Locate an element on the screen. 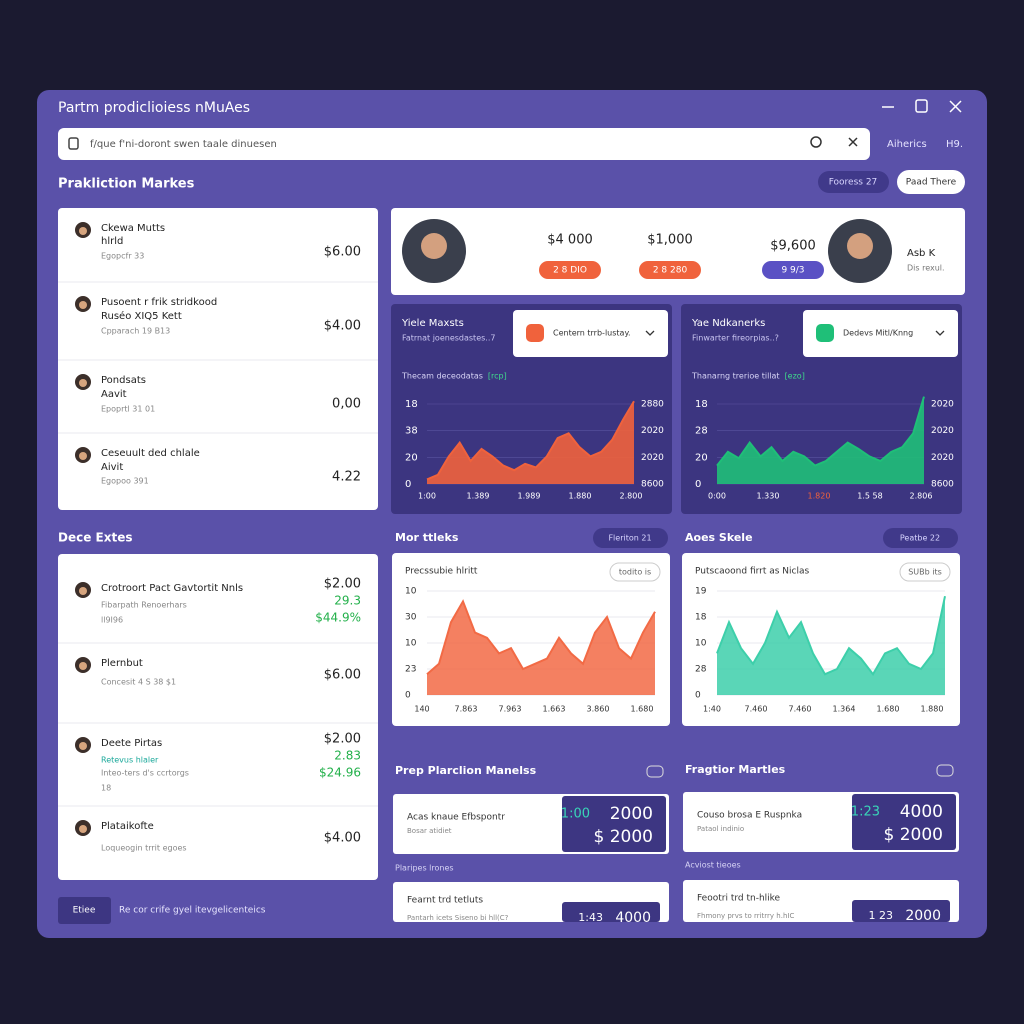 The height and width of the screenshot is (1024, 1024). list-card is located at coordinates (218, 717).